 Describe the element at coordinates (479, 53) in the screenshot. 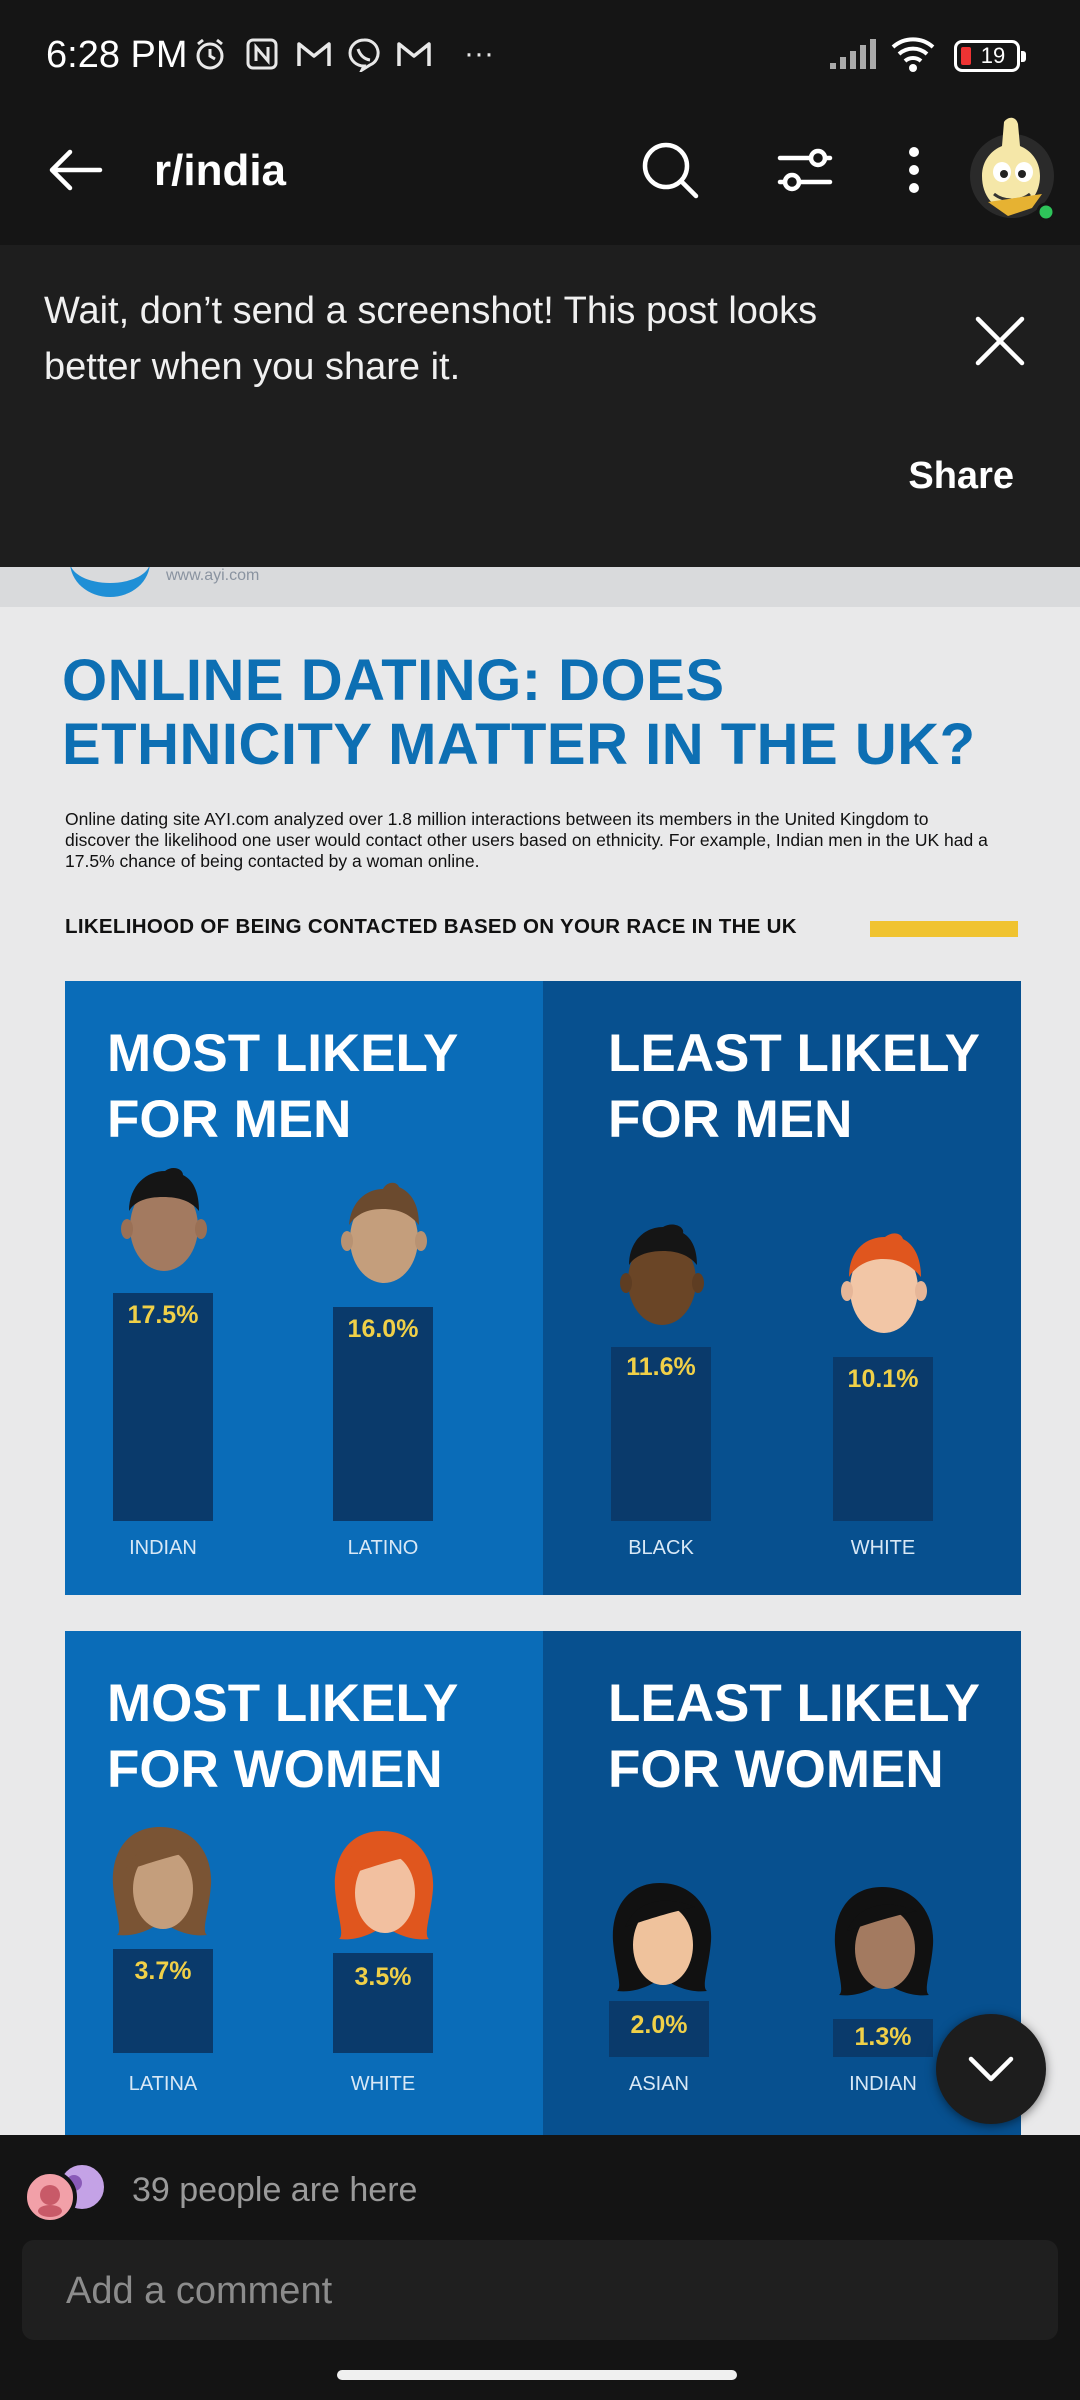

I see `more-notifications-icon: ···` at that location.